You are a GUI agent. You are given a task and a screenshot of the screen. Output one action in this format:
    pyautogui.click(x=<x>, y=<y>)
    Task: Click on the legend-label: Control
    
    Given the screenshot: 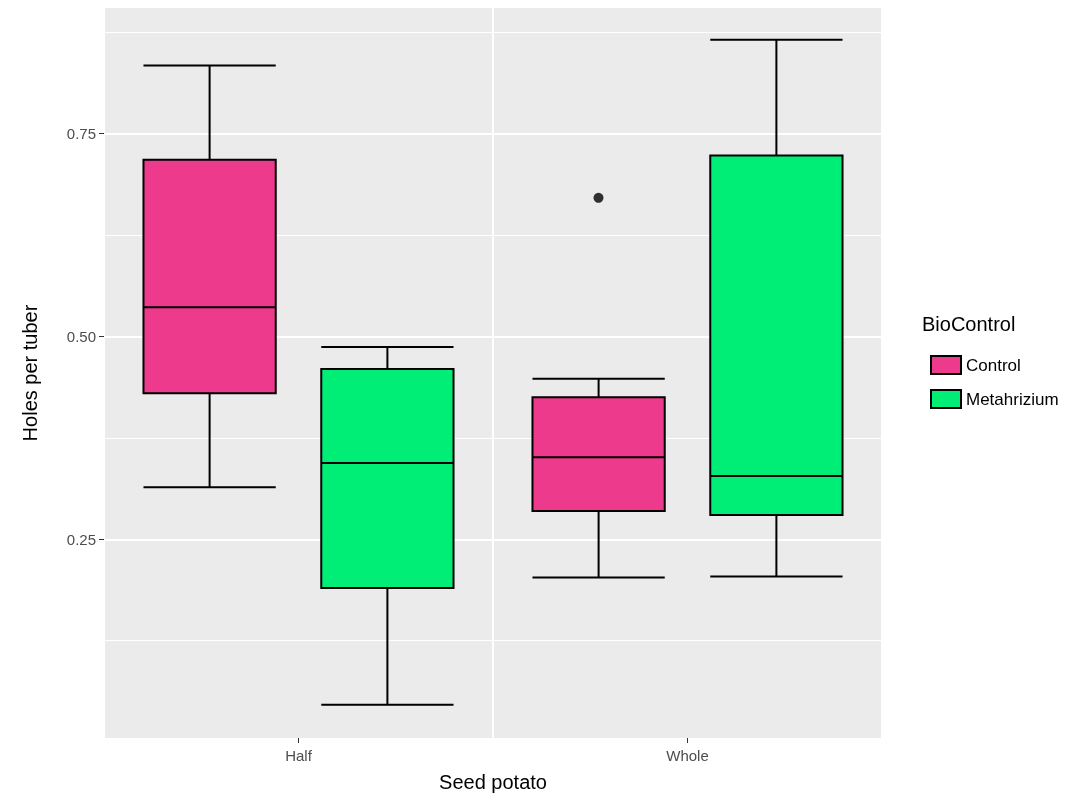 What is the action you would take?
    pyautogui.click(x=993, y=365)
    